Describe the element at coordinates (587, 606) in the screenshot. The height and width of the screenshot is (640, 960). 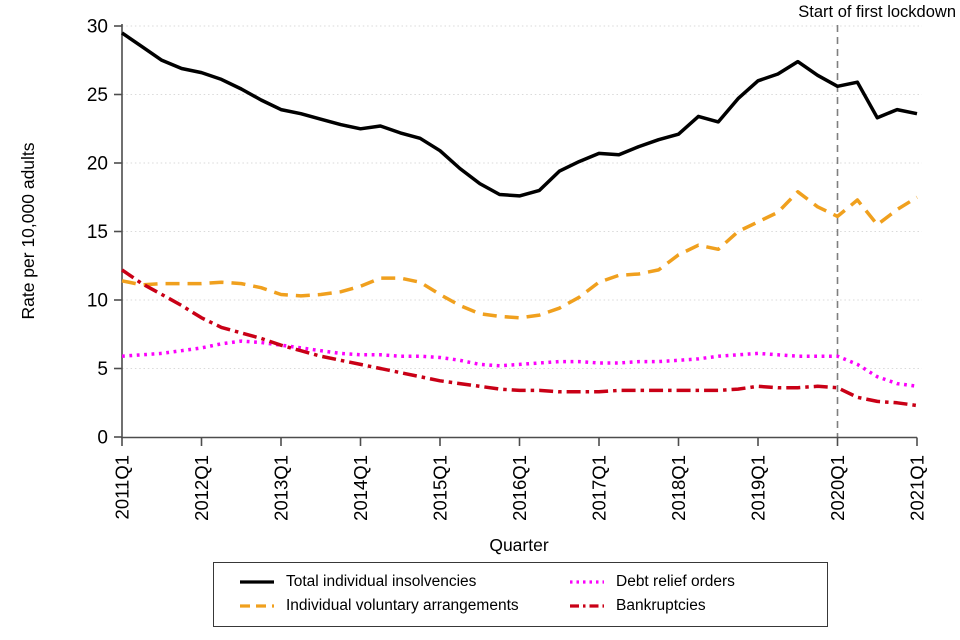
I see `bankruptcies-line-swatch` at that location.